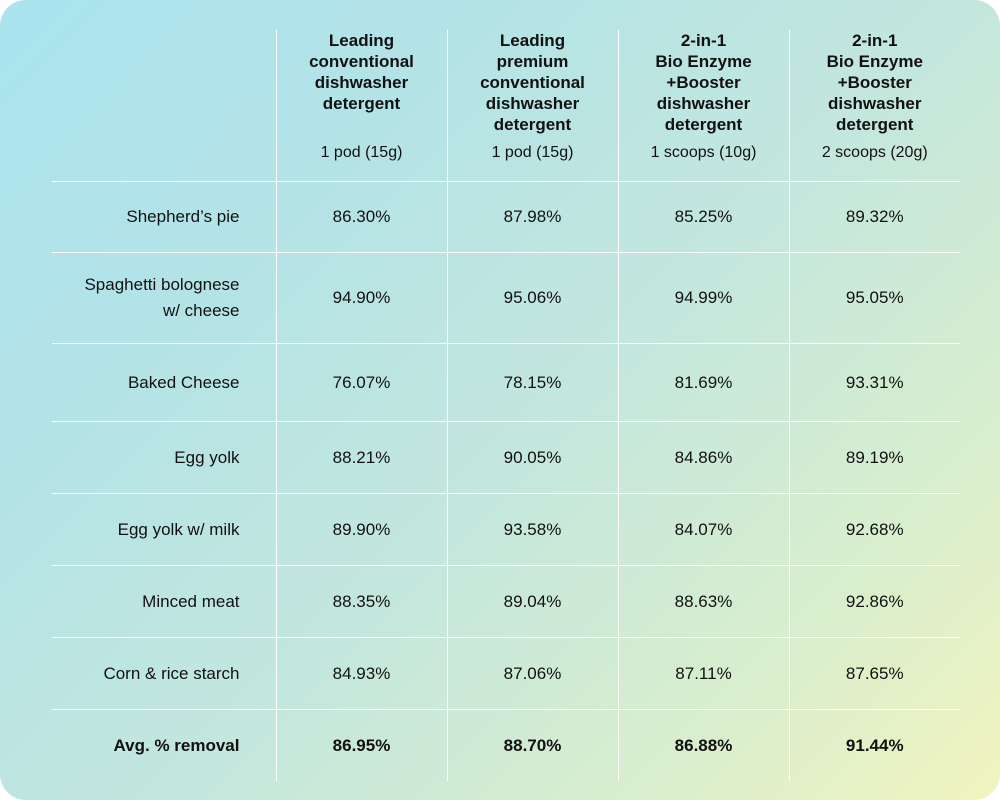 Image resolution: width=1000 pixels, height=800 pixels. What do you see at coordinates (703, 745) in the screenshot?
I see `summary-value: 86.88%` at bounding box center [703, 745].